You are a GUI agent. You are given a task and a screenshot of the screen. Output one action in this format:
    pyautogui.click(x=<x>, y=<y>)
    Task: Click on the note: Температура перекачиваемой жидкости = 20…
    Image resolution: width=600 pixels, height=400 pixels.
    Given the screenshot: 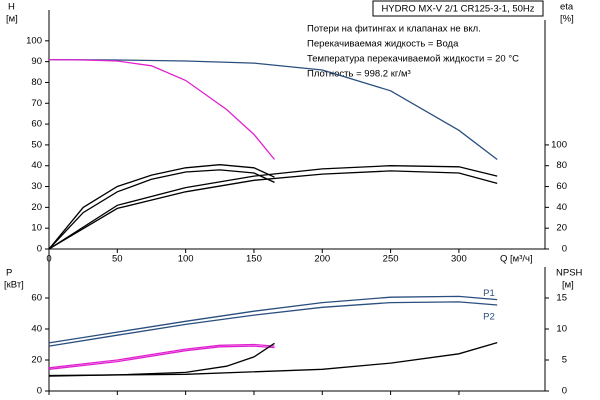 What is the action you would take?
    pyautogui.click(x=413, y=59)
    